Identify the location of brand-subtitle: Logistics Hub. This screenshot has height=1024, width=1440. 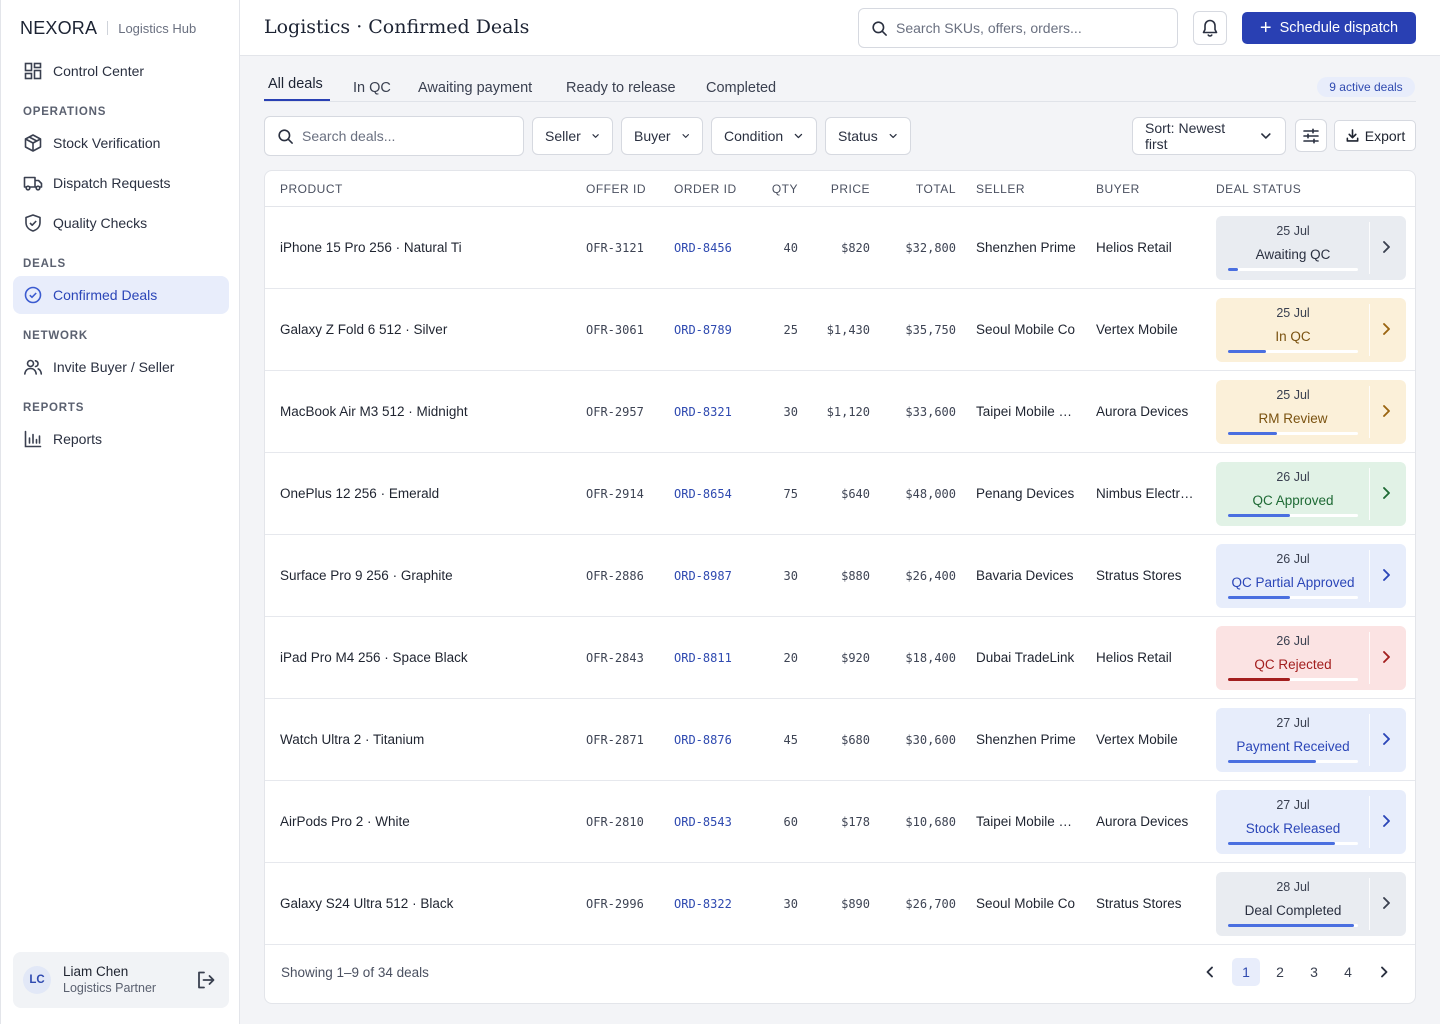
(157, 28).